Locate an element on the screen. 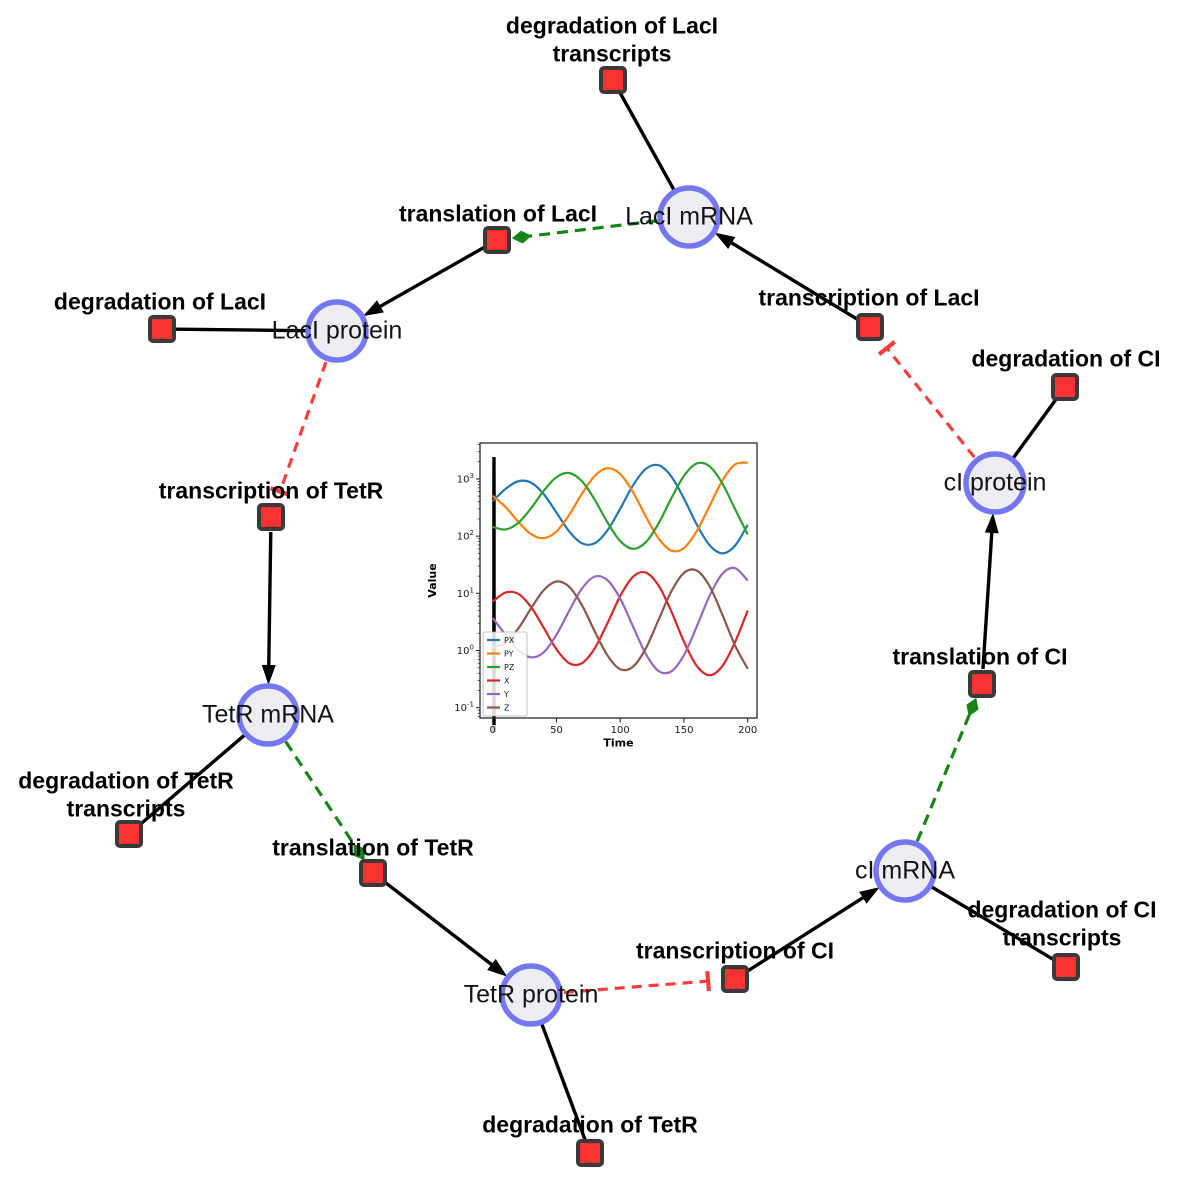  series-curve-px is located at coordinates (620, 509).